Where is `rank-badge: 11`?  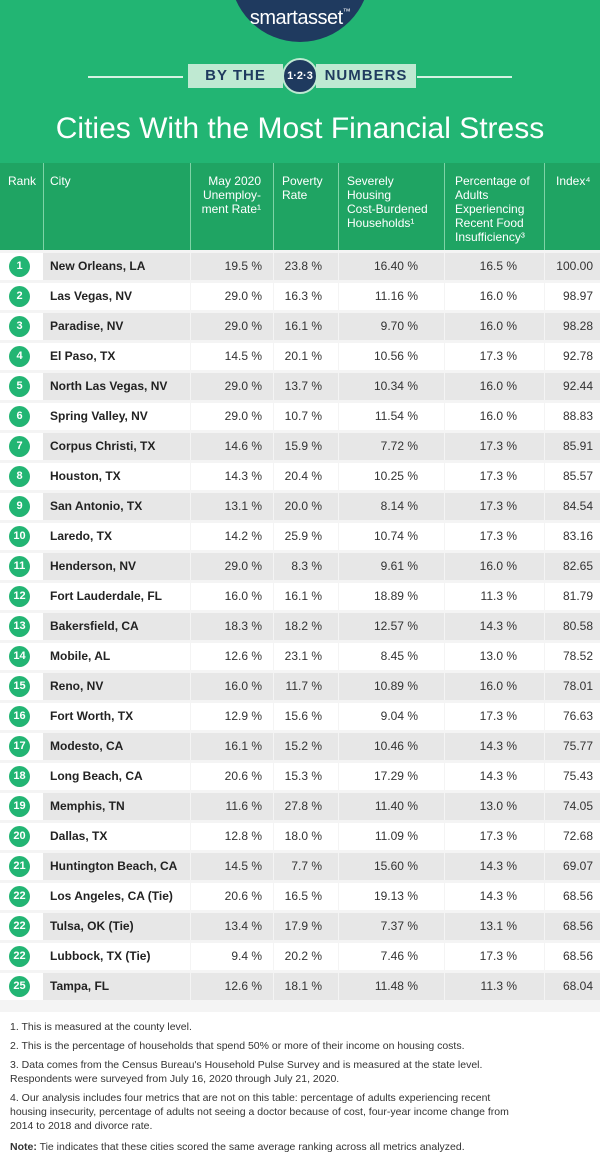 rank-badge: 11 is located at coordinates (19, 566).